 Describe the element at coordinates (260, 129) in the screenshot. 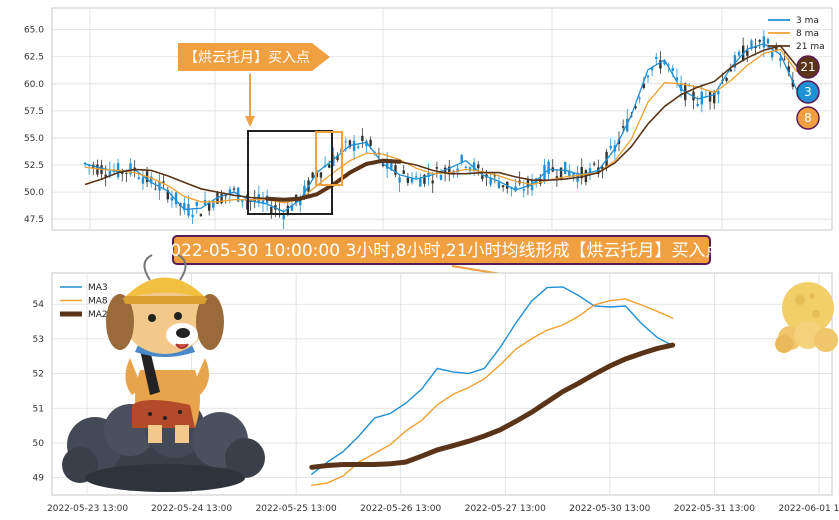

I see `buy-point-arrow-annotation: 【烘云托月】买入点` at that location.